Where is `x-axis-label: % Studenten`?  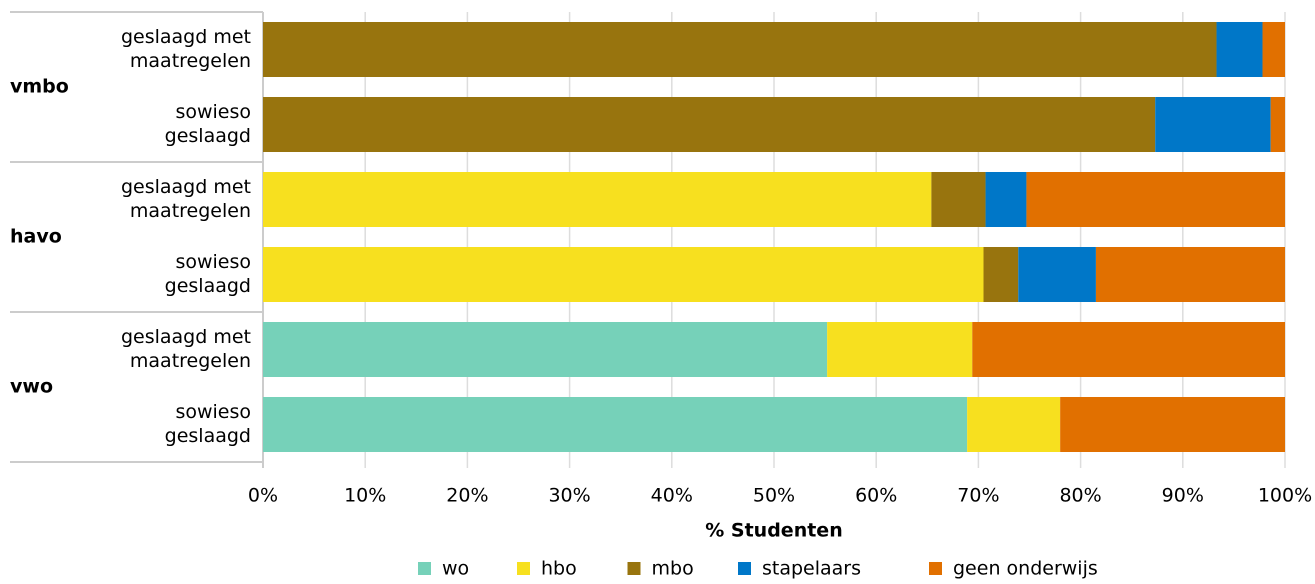
x-axis-label: % Studenten is located at coordinates (773, 531).